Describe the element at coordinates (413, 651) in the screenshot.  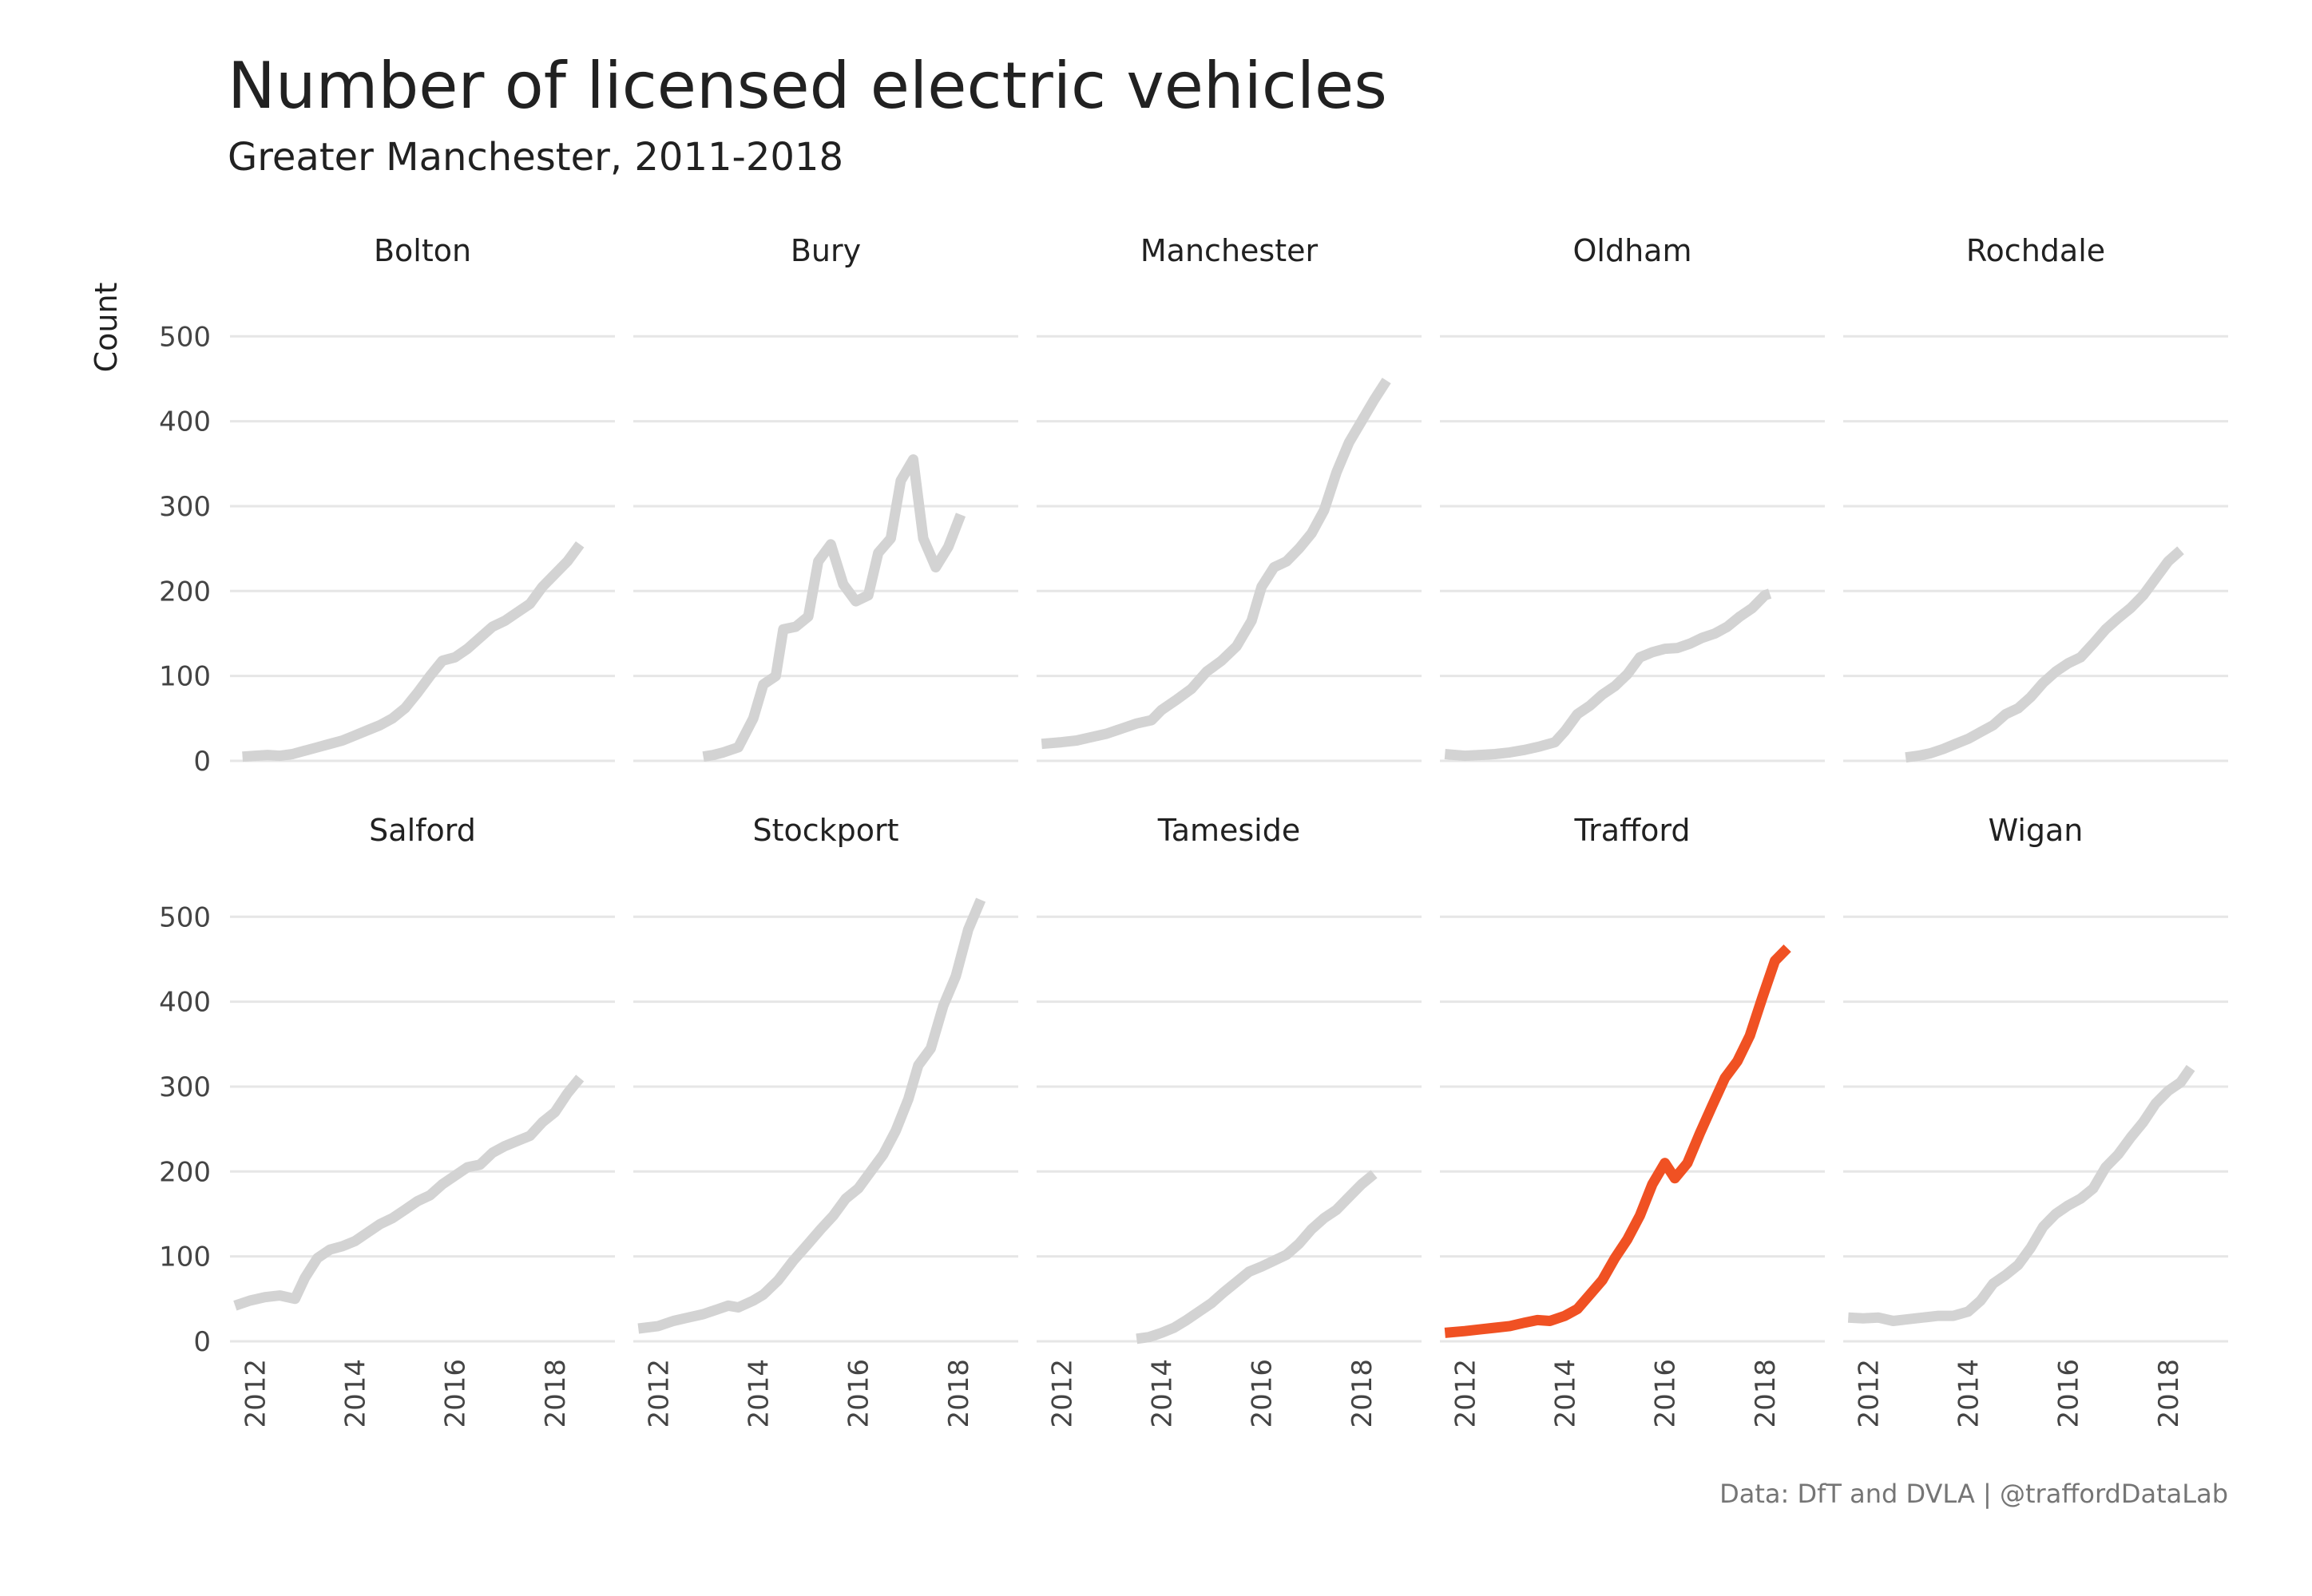
I see `series-line-bolton` at that location.